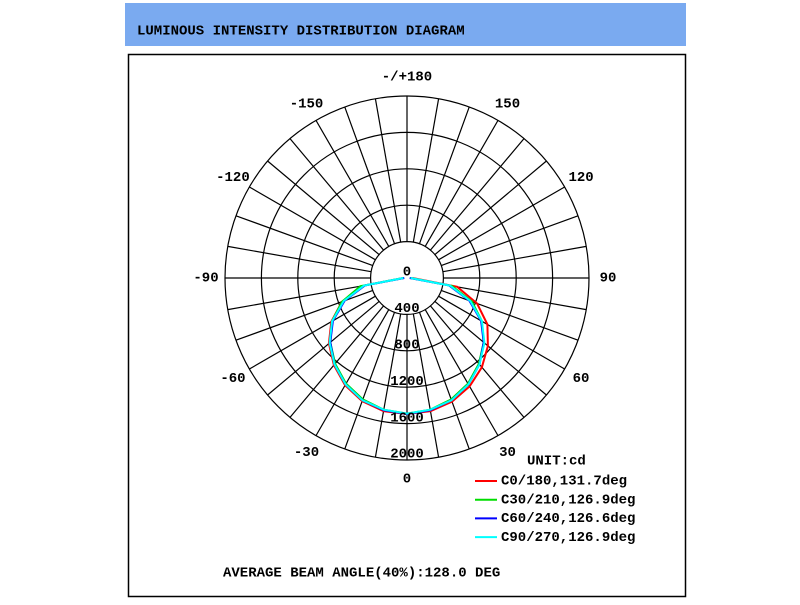 Image resolution: width=800 pixels, height=605 pixels. I want to click on annotation: AVERAGE BEAM ANGLE(40%):128.0 DEG, so click(361, 574).